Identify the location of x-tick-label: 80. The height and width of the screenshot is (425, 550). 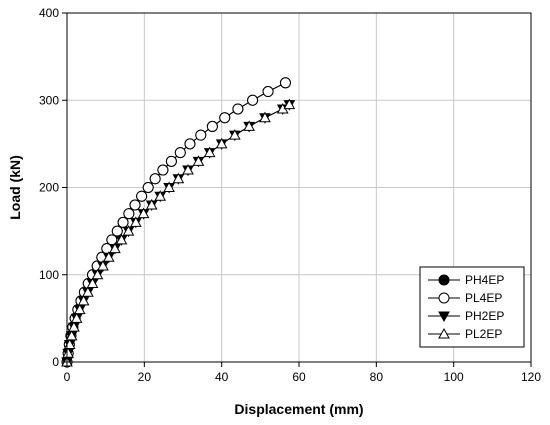
(377, 377).